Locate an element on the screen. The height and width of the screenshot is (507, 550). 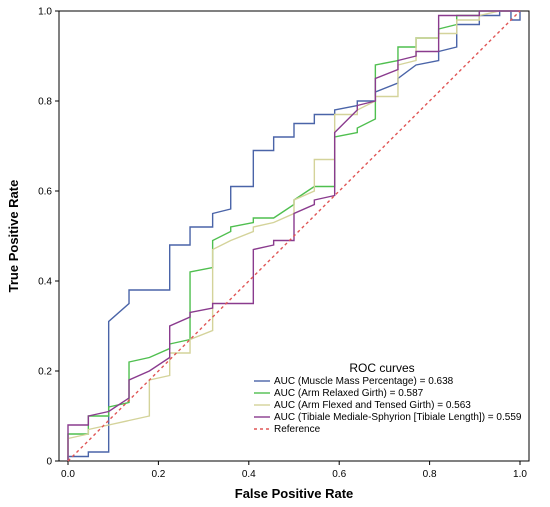
legend-label-2: AUC (Arm Relaxed Girth) = 0.587 is located at coordinates (349, 393).